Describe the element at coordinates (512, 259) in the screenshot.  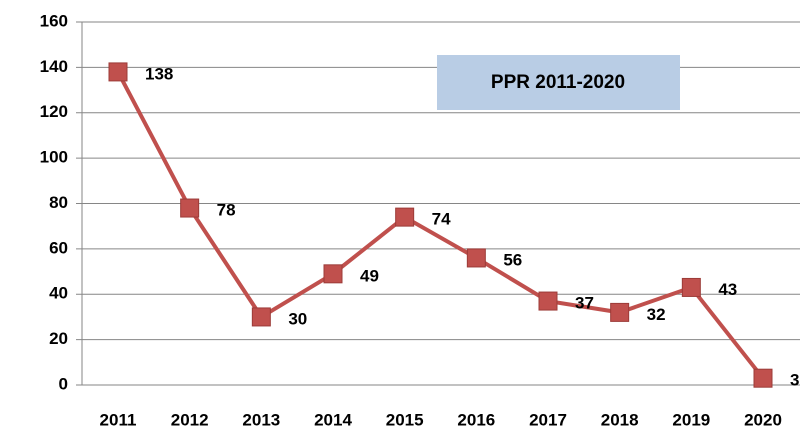
I see `data-label: 56` at that location.